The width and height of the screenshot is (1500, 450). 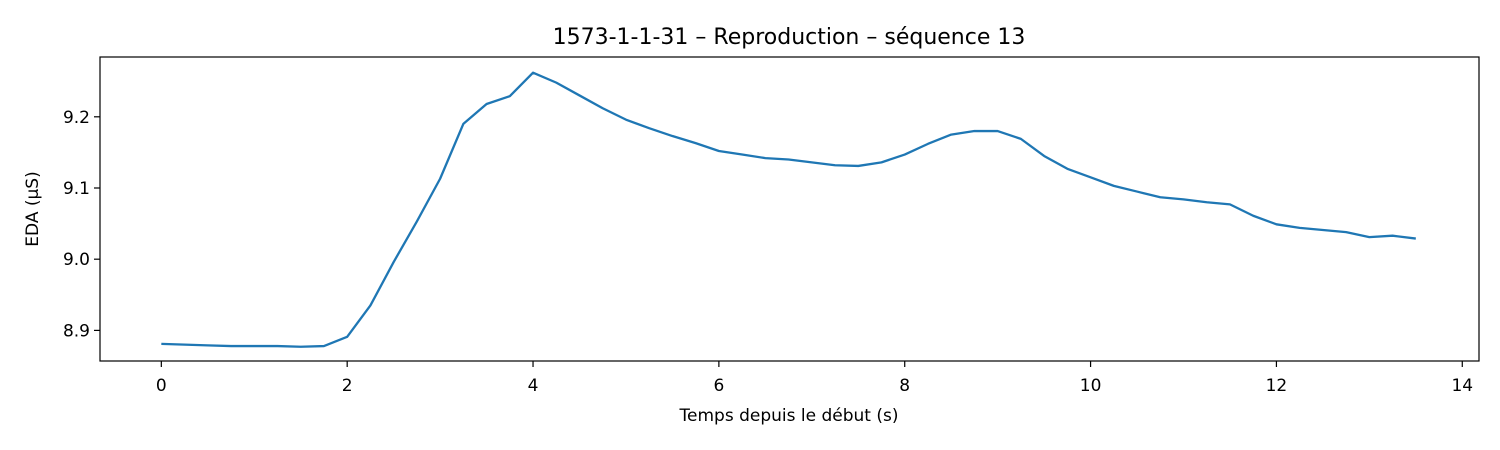 I want to click on chart-title: 1573-1-1-31 – Reproduction – séquence 13, so click(x=789, y=37).